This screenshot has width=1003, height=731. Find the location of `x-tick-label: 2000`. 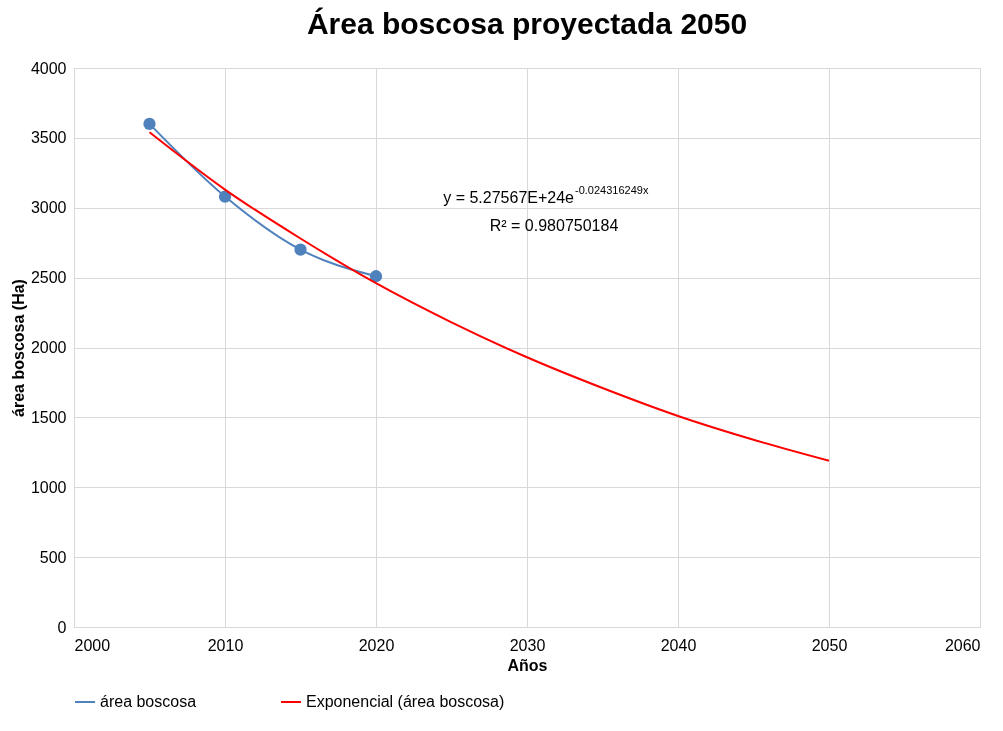

x-tick-label: 2000 is located at coordinates (92, 645).